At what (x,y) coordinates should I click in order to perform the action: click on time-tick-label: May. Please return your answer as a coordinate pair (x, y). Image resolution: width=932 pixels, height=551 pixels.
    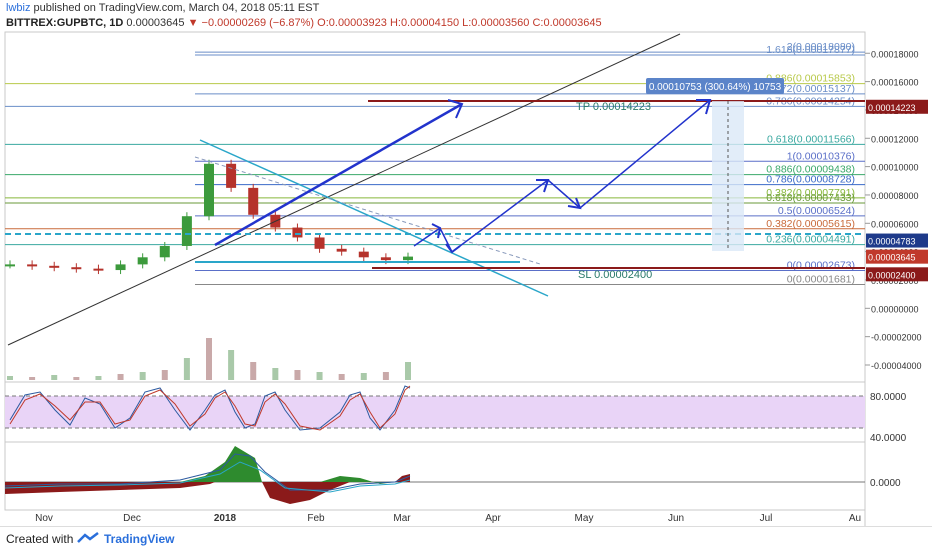
    Looking at the image, I should click on (584, 518).